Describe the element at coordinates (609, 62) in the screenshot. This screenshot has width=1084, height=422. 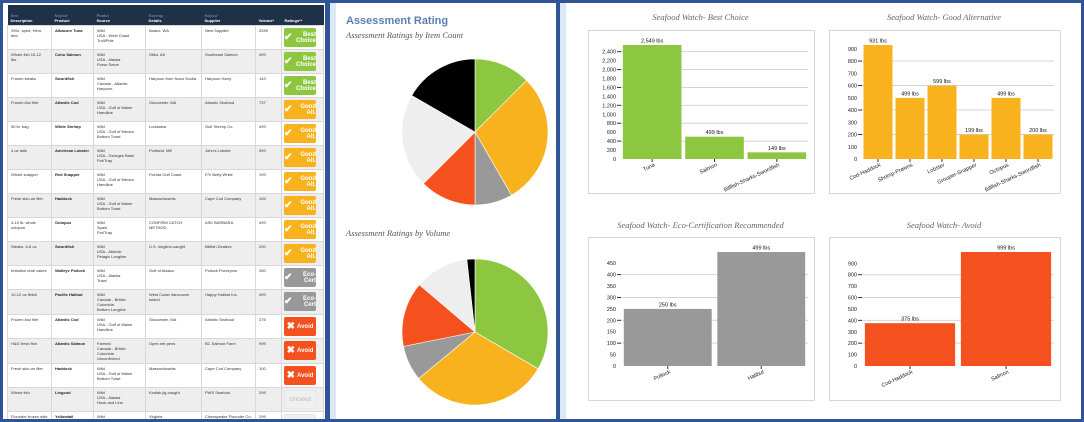
I see `y-tick-label: 2,200` at that location.